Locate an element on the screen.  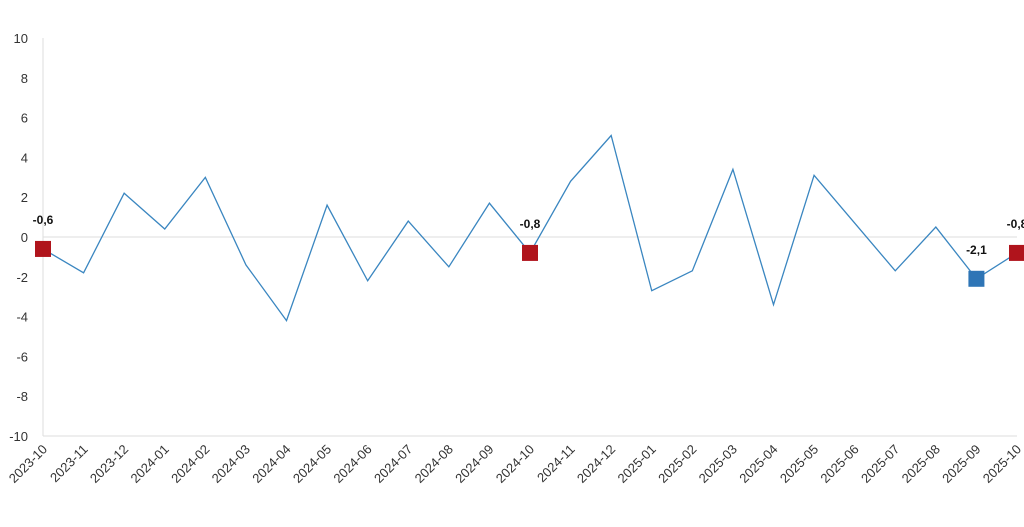
x-tick-label: 2023-11 is located at coordinates (69, 464).